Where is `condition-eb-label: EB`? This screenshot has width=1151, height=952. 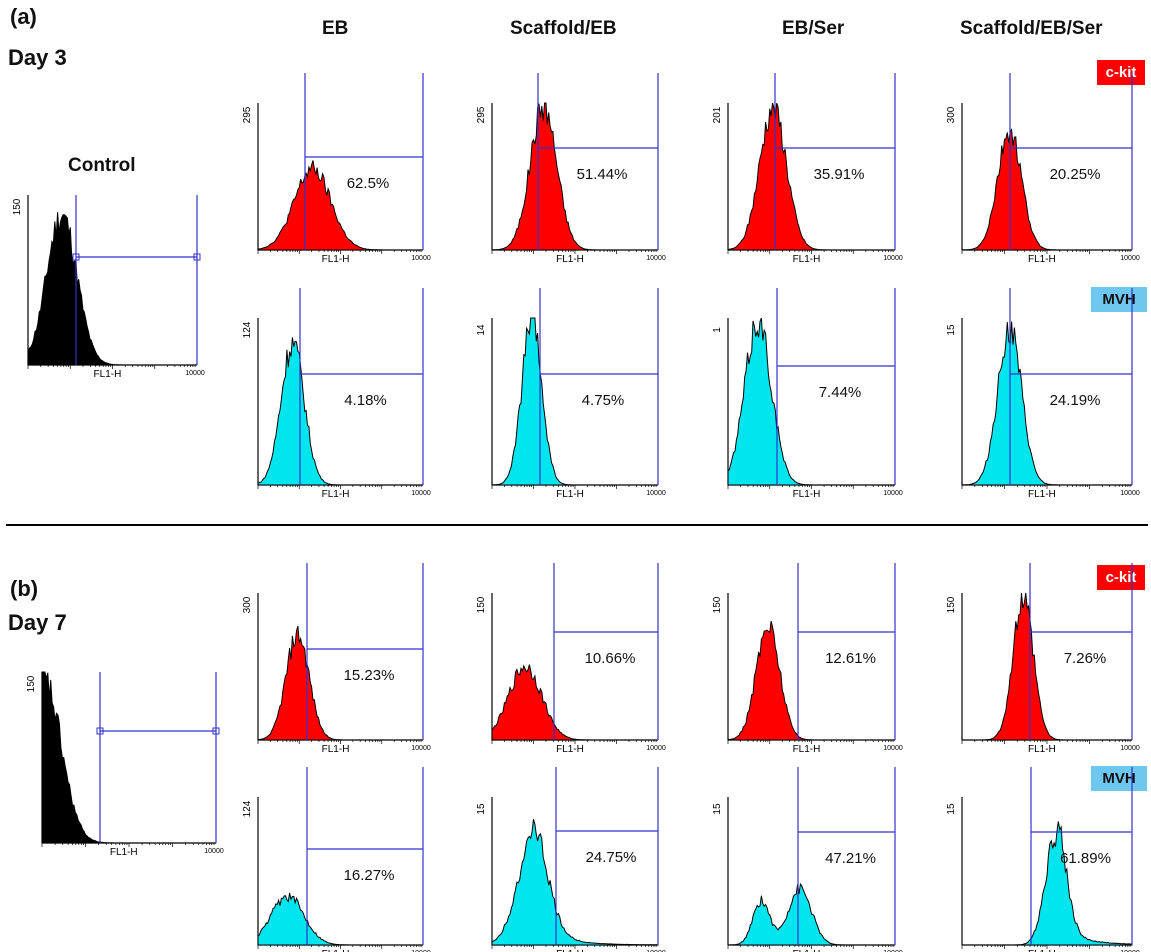 condition-eb-label: EB is located at coordinates (335, 28).